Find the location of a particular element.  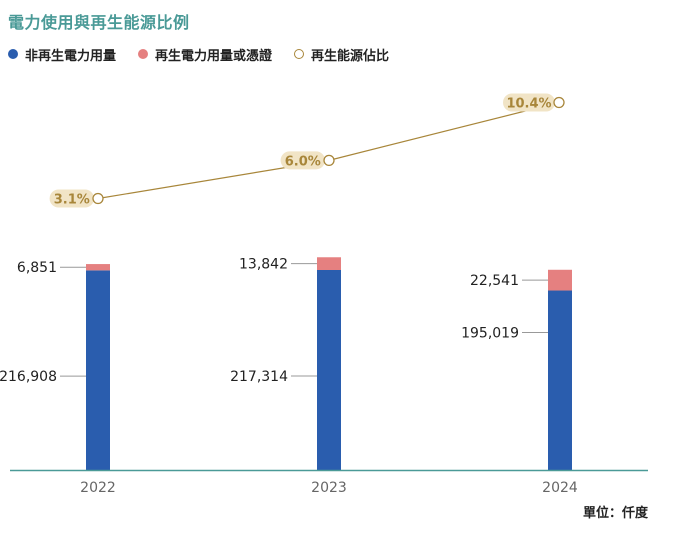

legend-item-renewable: 再生電力用量或憑證 is located at coordinates (205, 54).